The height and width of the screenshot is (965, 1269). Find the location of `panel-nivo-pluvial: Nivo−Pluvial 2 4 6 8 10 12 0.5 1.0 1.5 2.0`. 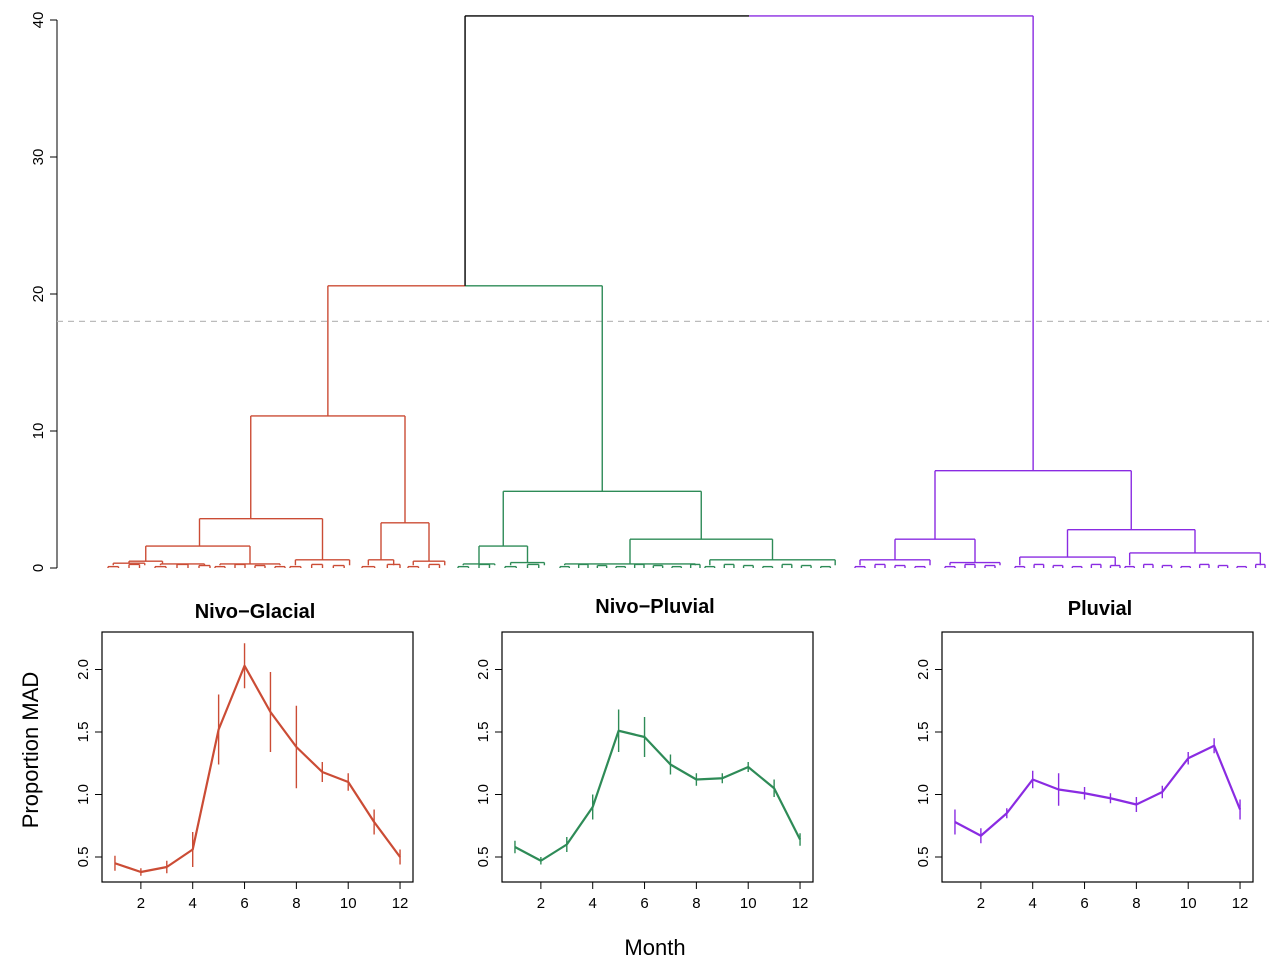

panel-nivo-pluvial: Nivo−Pluvial 2 4 6 8 10 12 0.5 1.0 1.5 2.0 is located at coordinates (644, 754).